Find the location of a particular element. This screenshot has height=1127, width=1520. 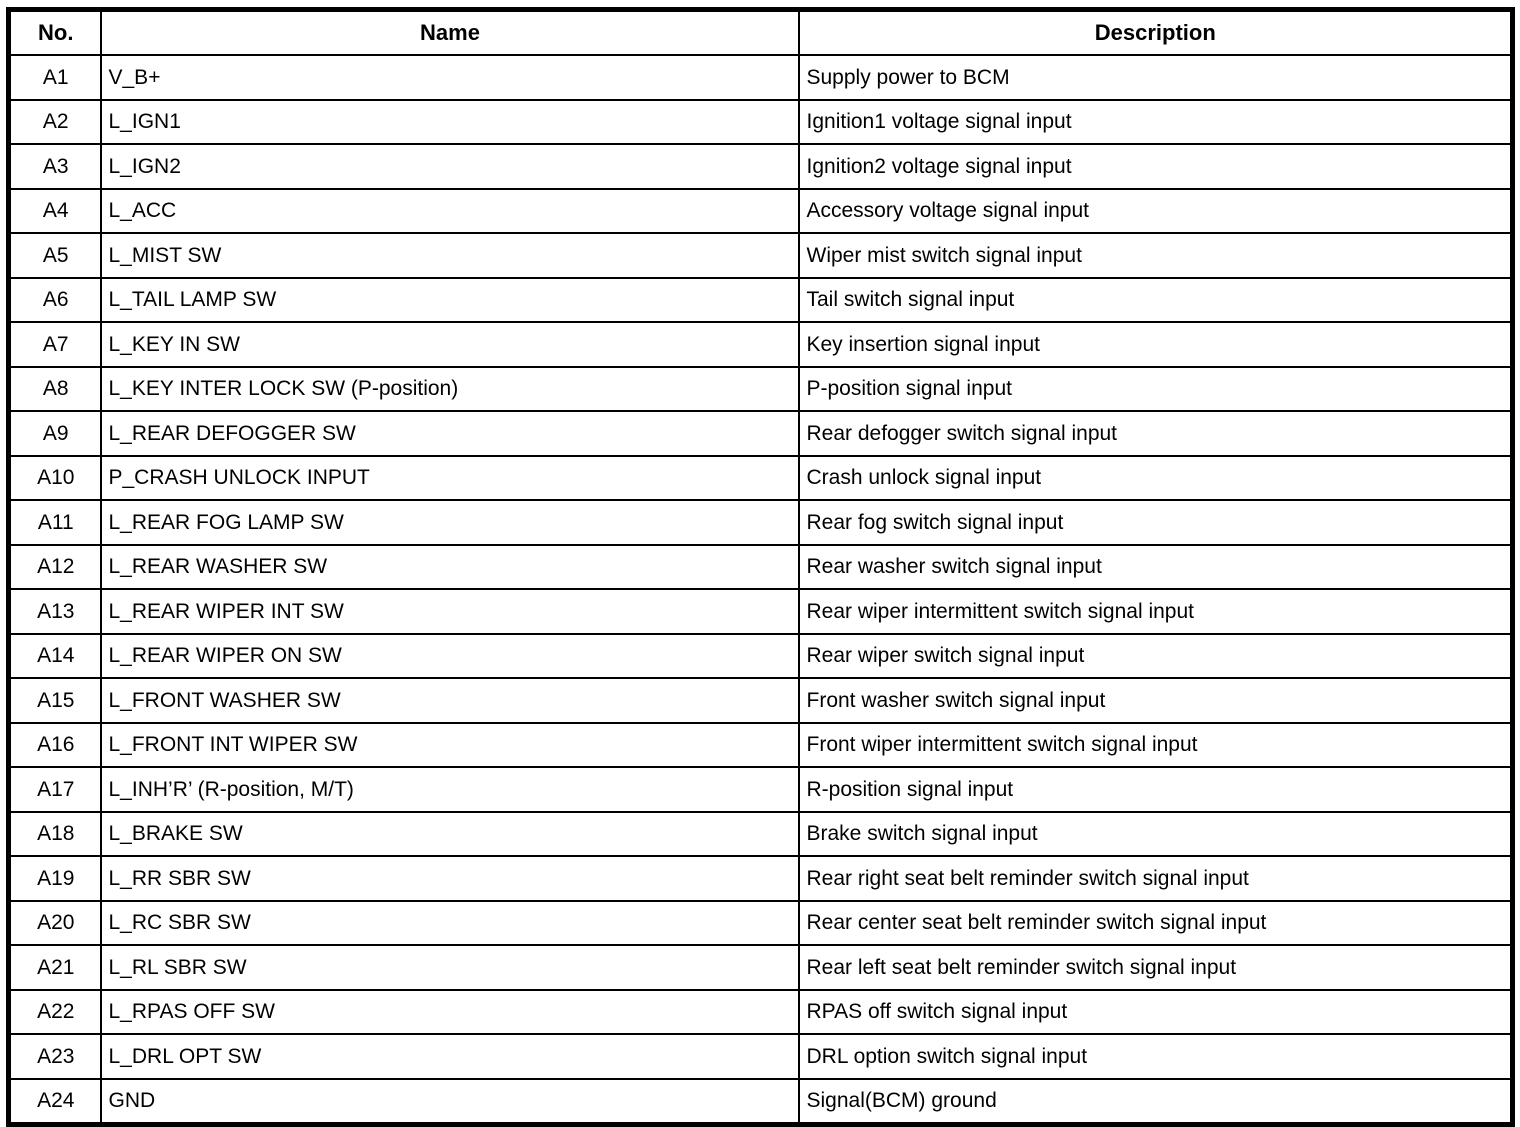

table-header: No. Name Description is located at coordinates (760, 32).